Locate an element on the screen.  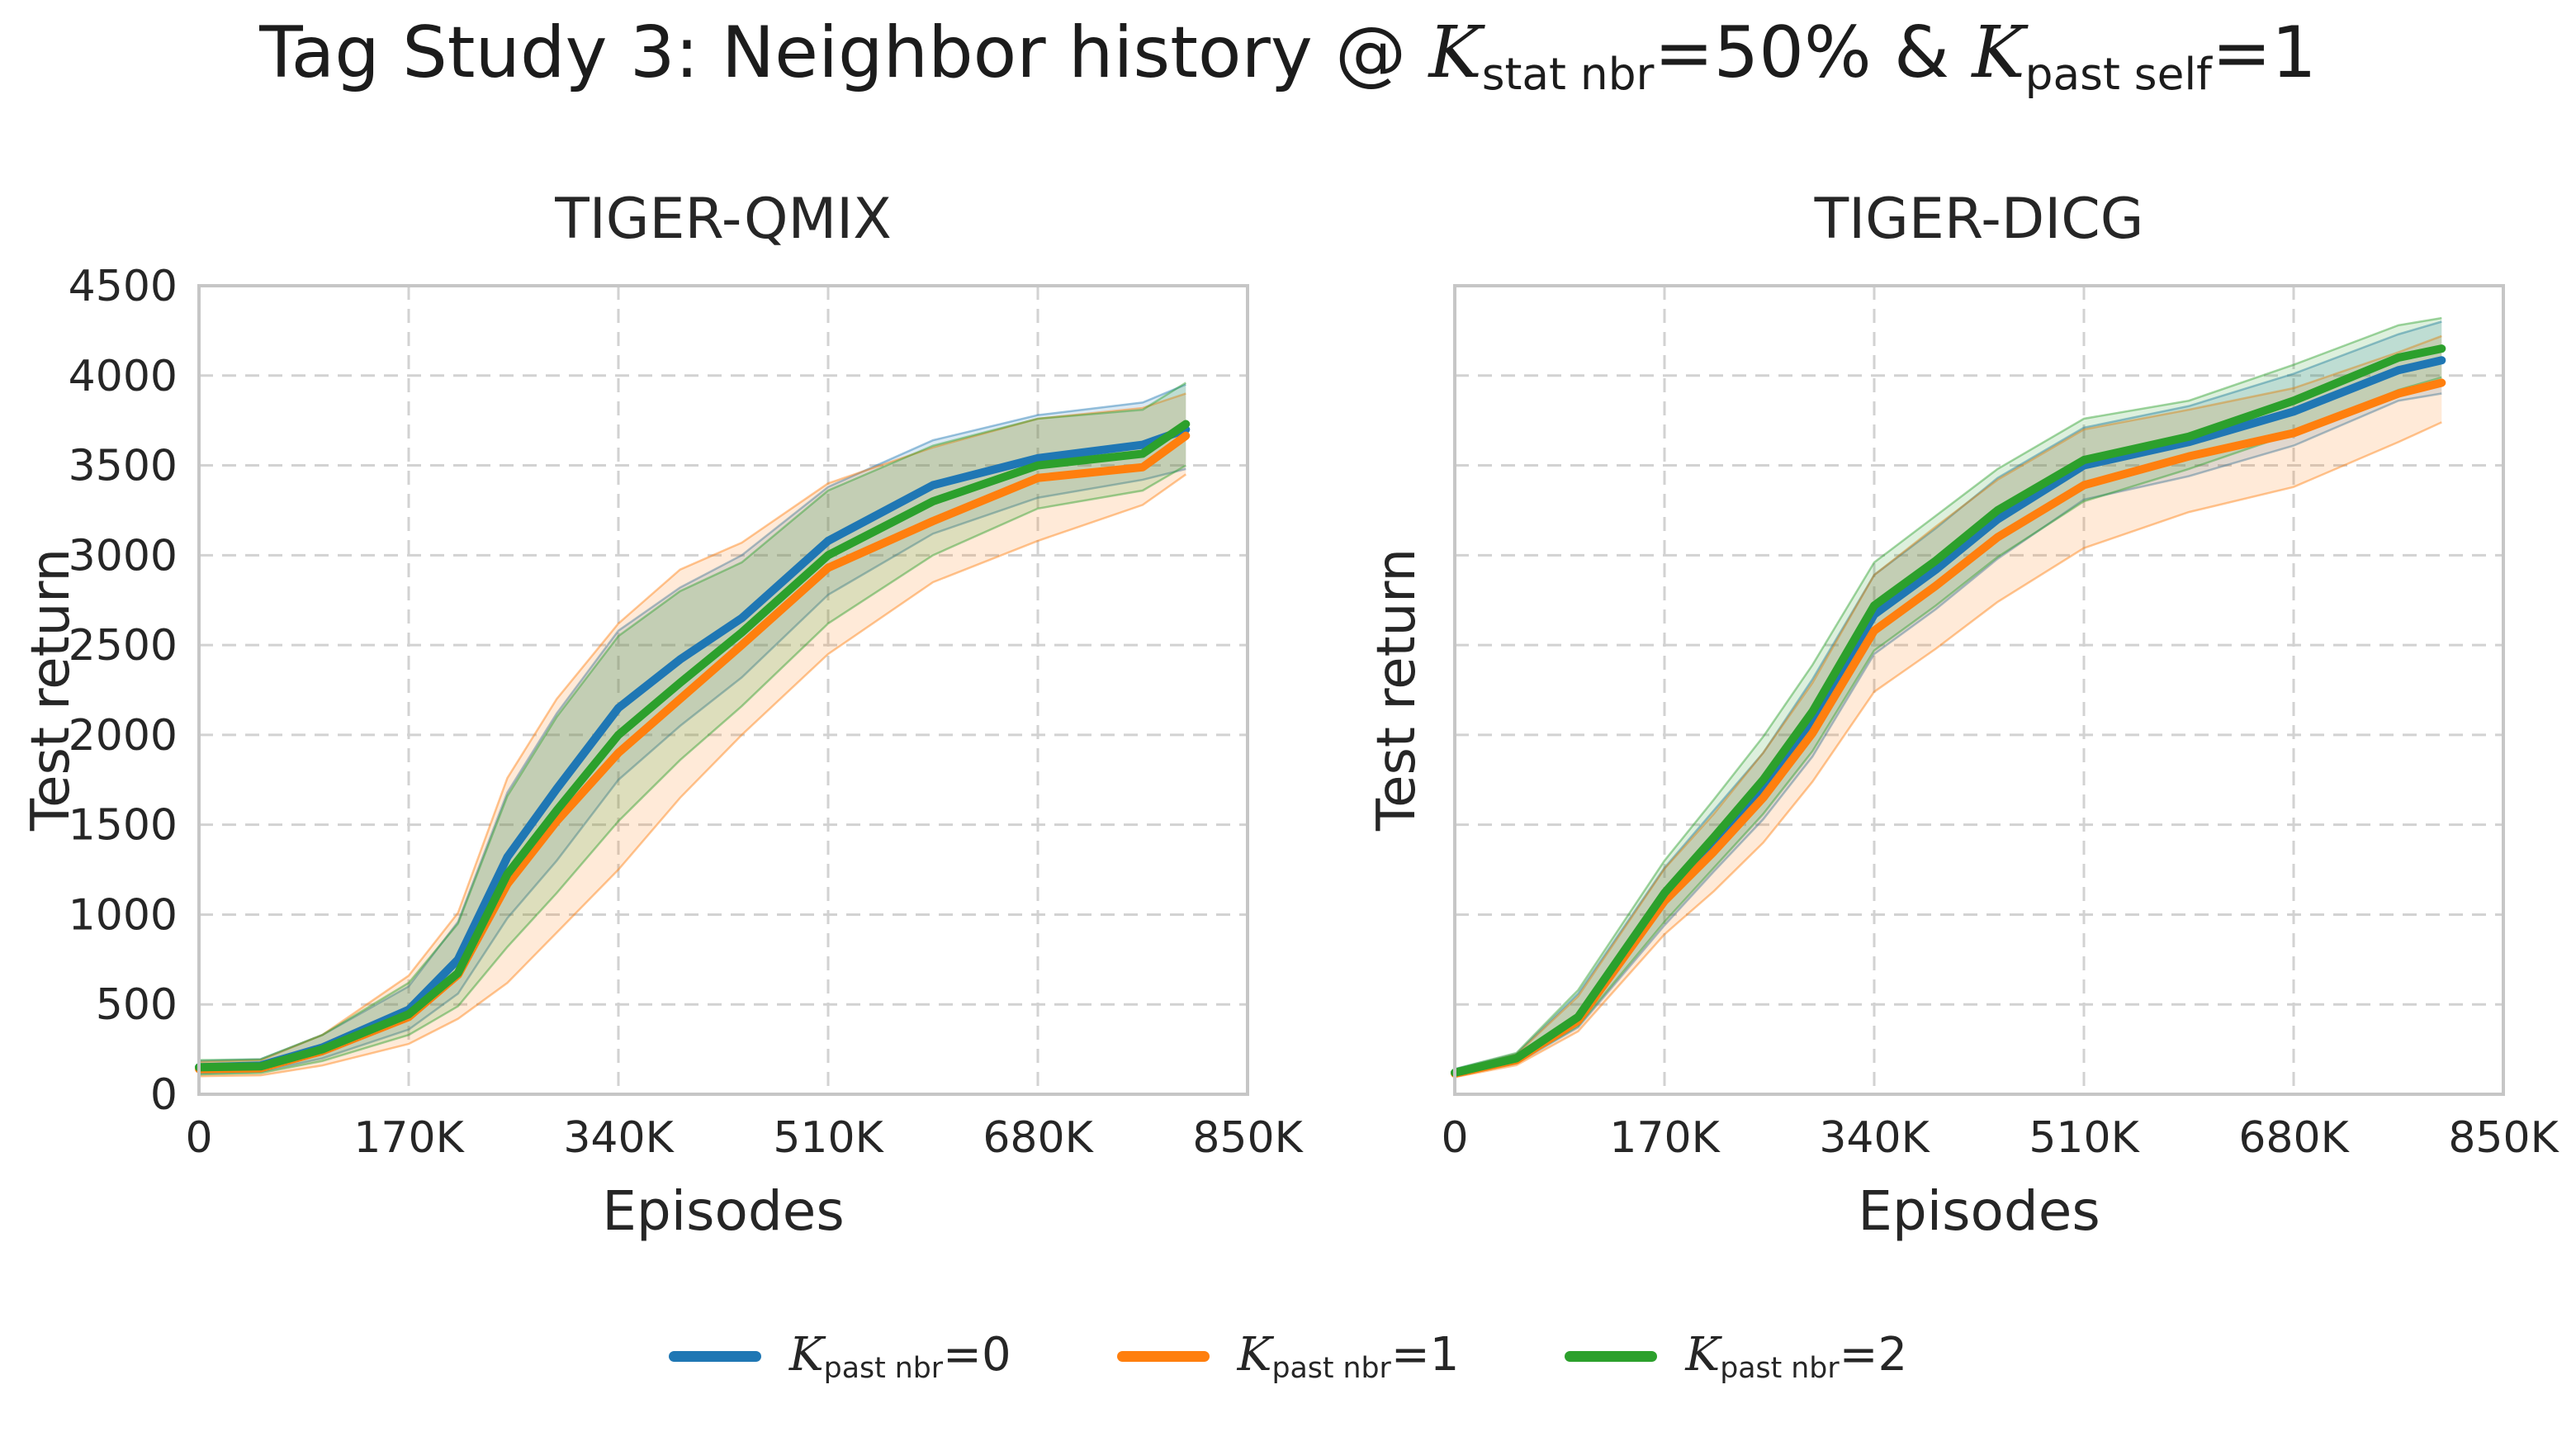
legend-item-kpastnbr0: Kpast nbr=0 is located at coordinates (839, 1356).